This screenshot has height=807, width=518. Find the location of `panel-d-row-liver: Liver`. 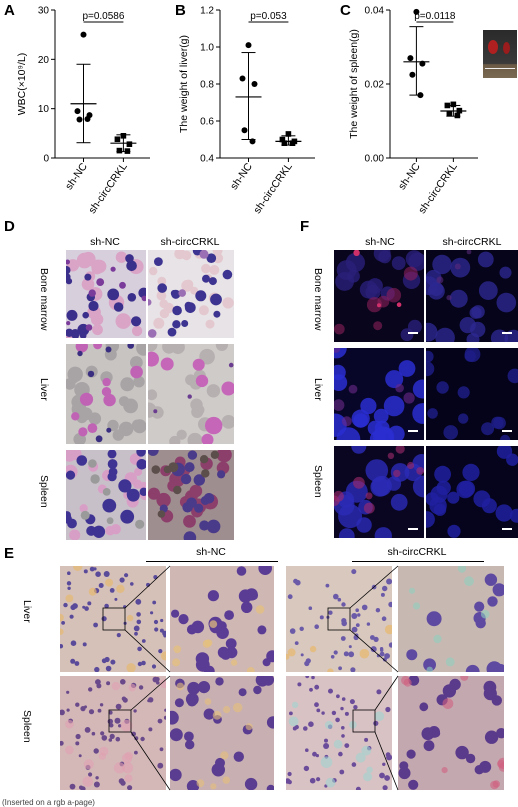

panel-d-row-liver: Liver is located at coordinates (44, 389).